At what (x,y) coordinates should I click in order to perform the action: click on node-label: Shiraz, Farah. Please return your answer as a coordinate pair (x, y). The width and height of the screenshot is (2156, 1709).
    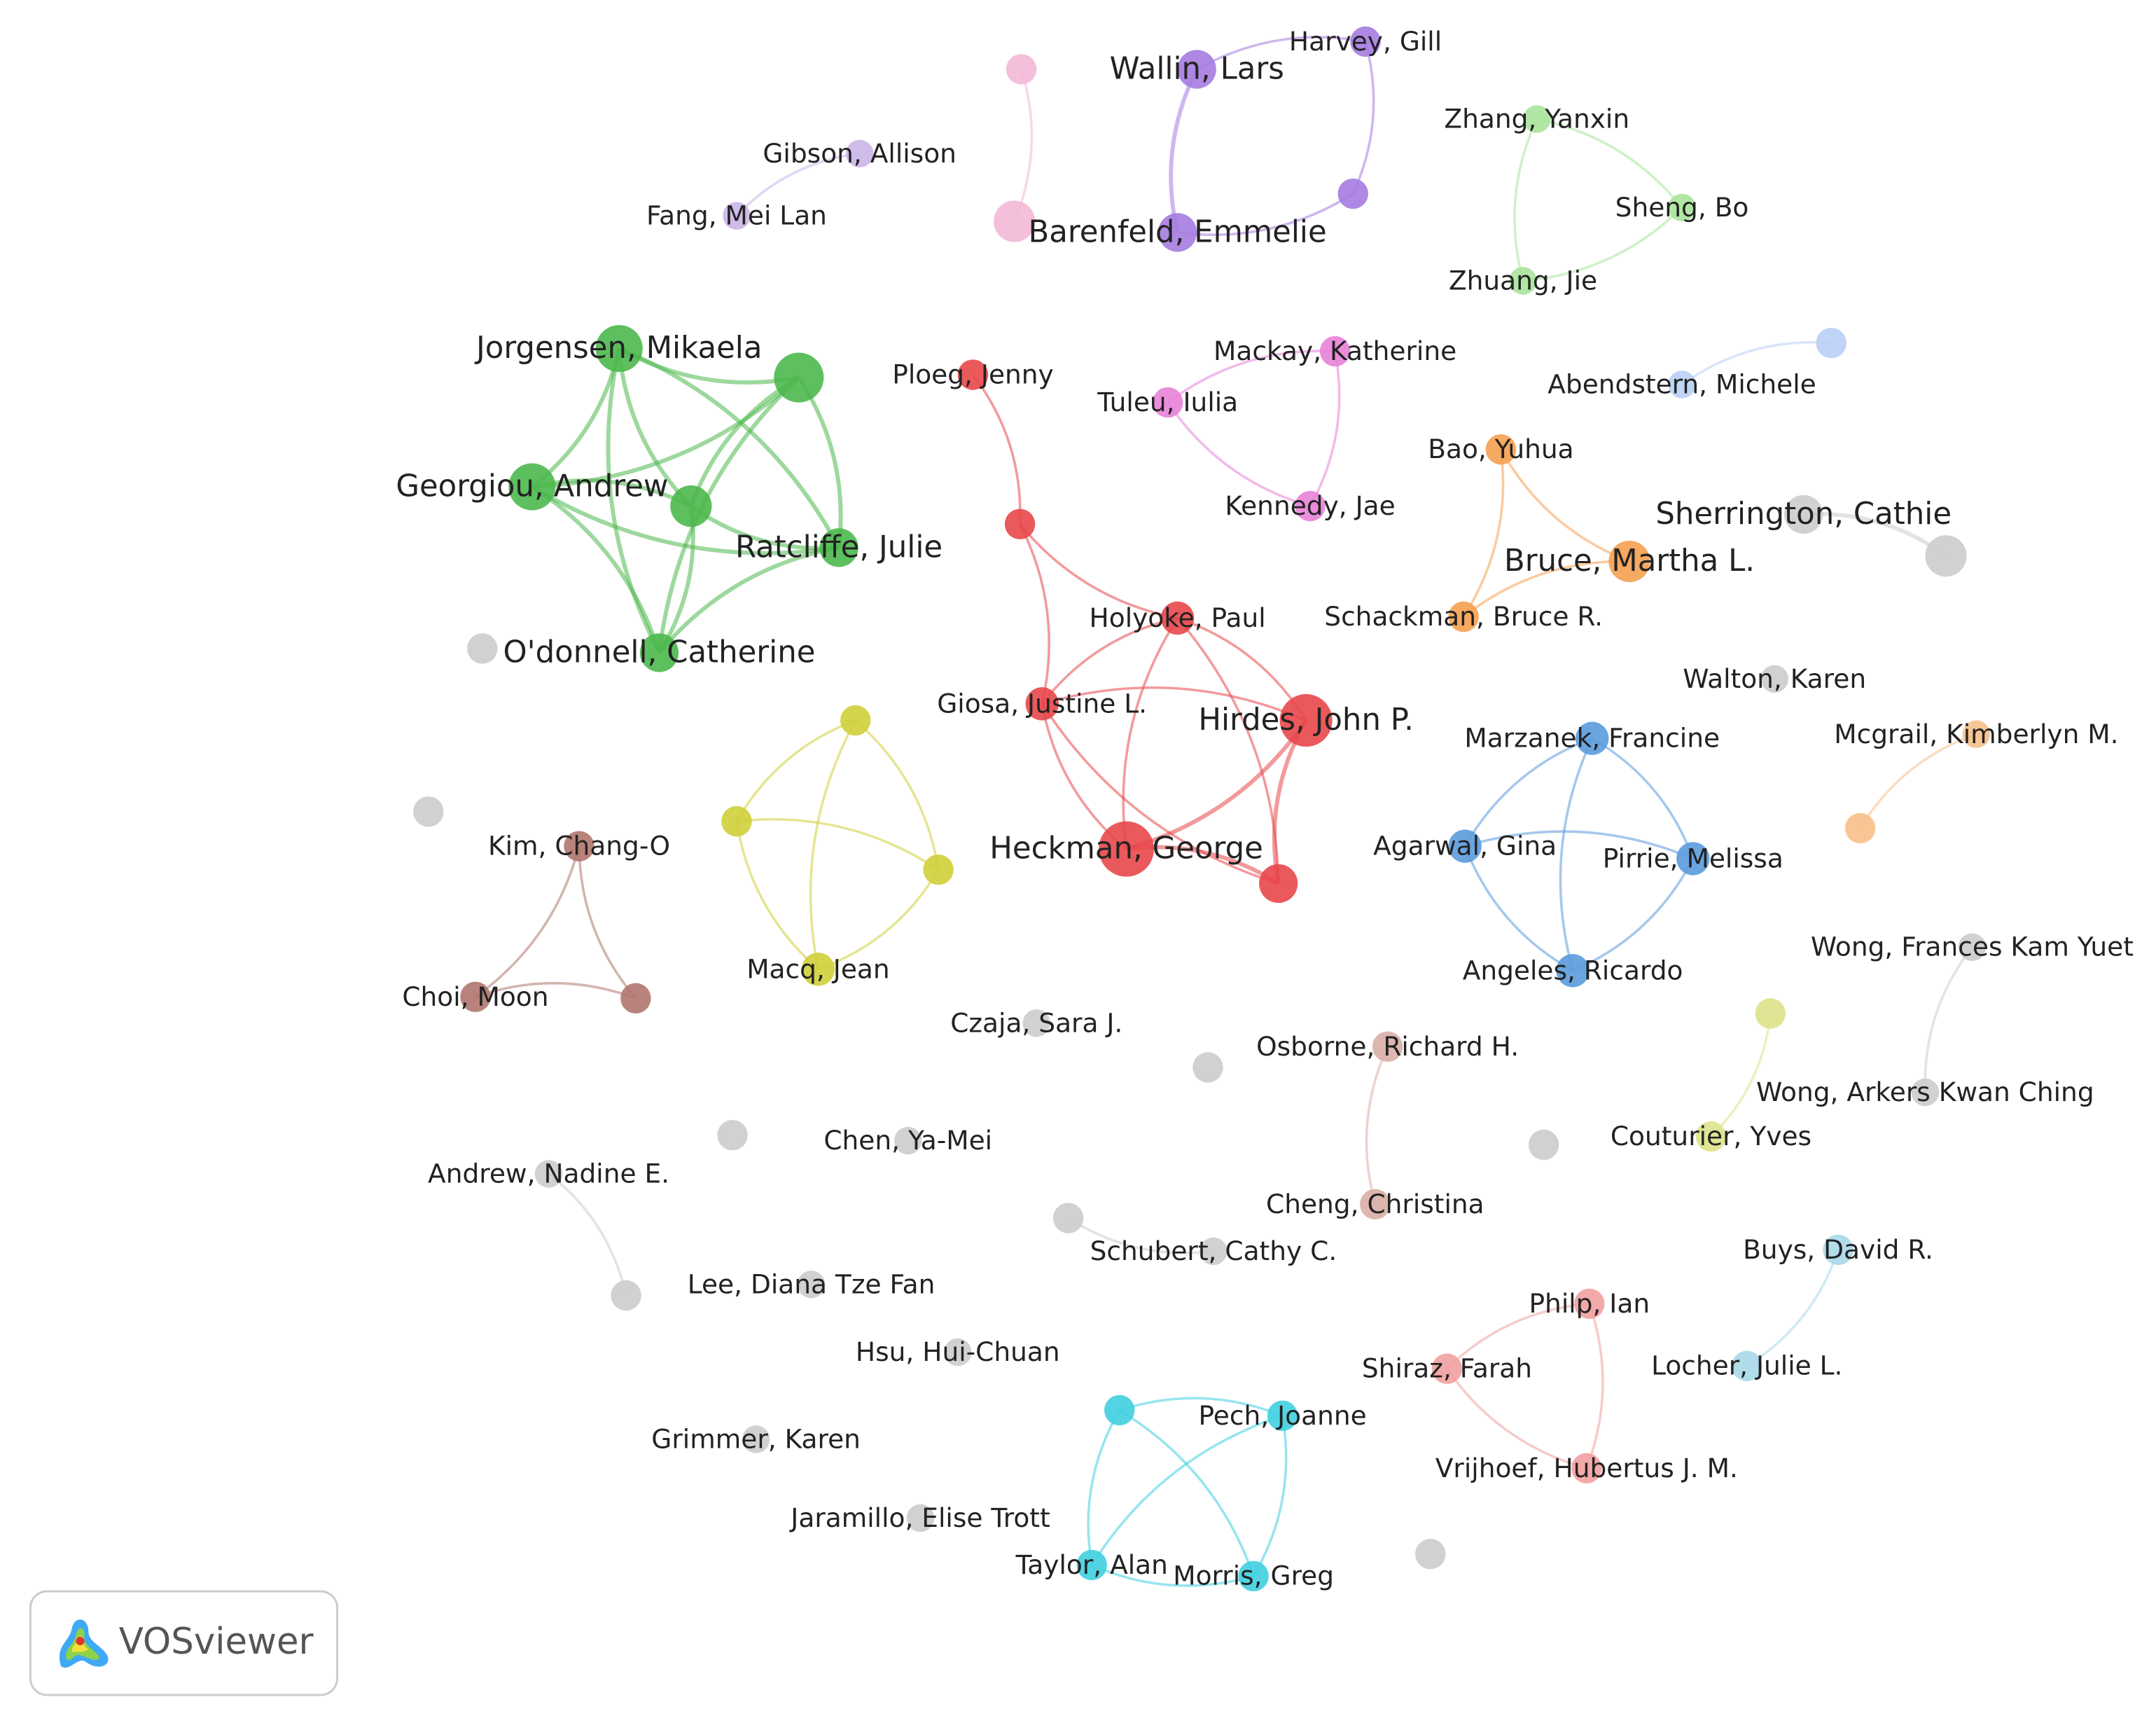
    Looking at the image, I should click on (1447, 1368).